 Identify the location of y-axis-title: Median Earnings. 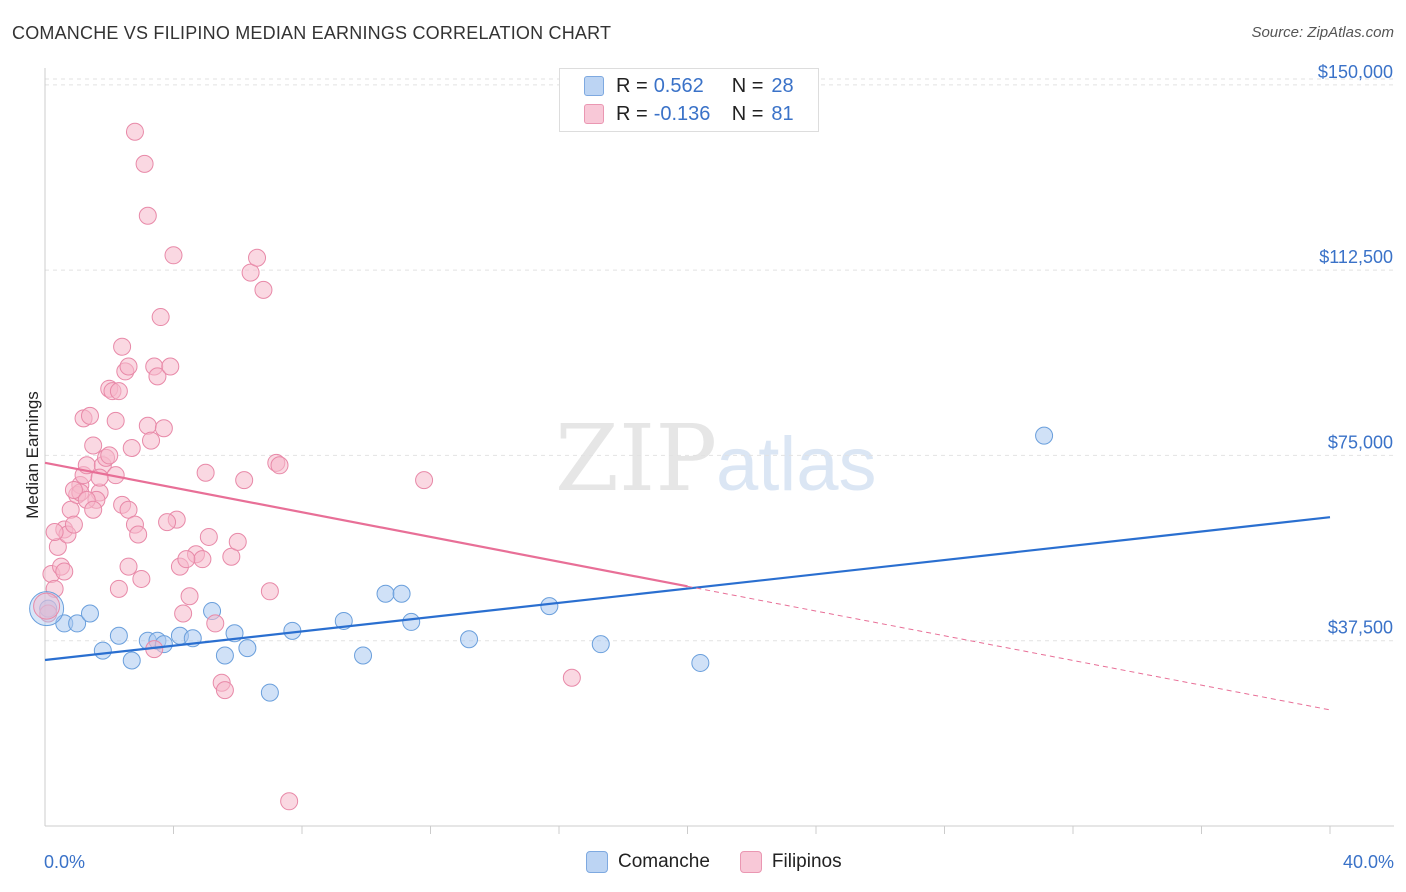
(32, 455).